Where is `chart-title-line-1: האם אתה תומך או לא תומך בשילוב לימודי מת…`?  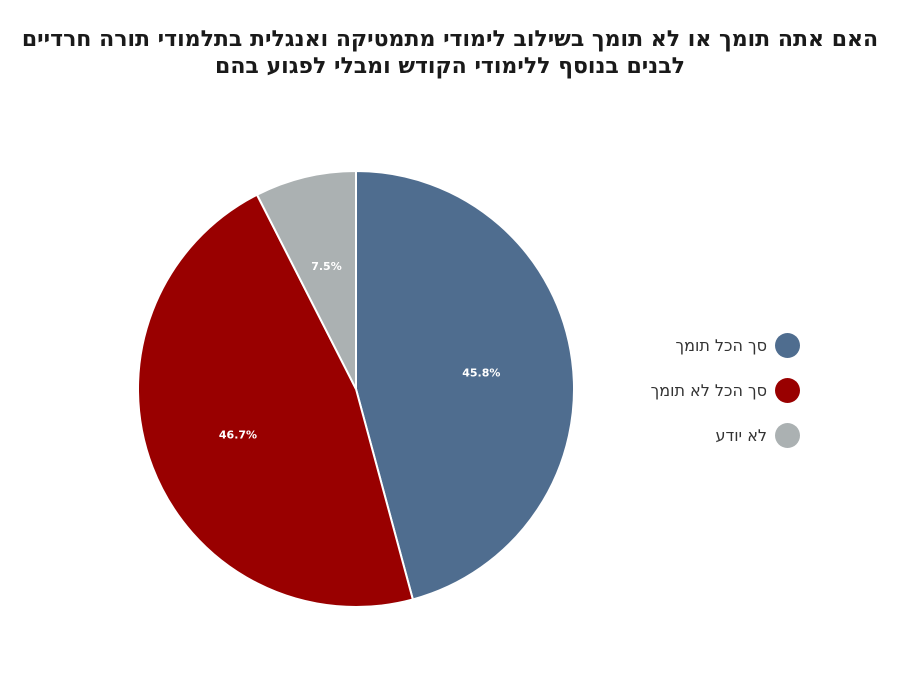 chart-title-line-1: האם אתה תומך או לא תומך בשילוב לימודי מת… is located at coordinates (450, 39).